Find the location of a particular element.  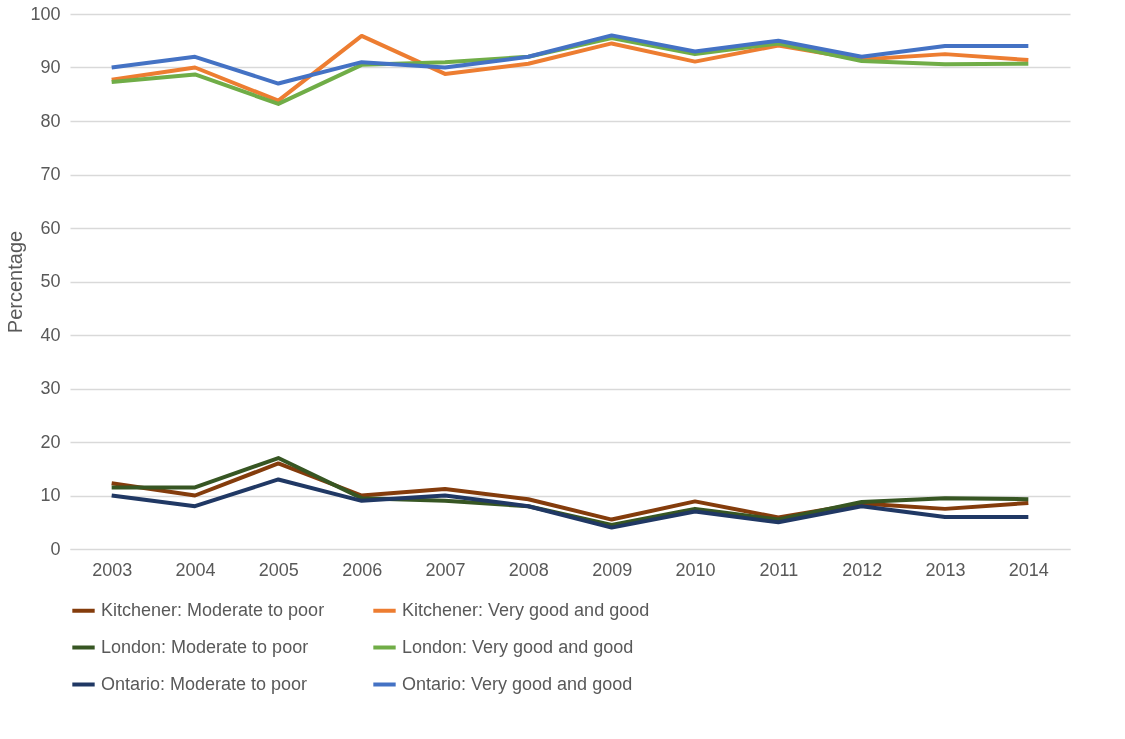

x-tick-label: 2004 is located at coordinates (195, 569).